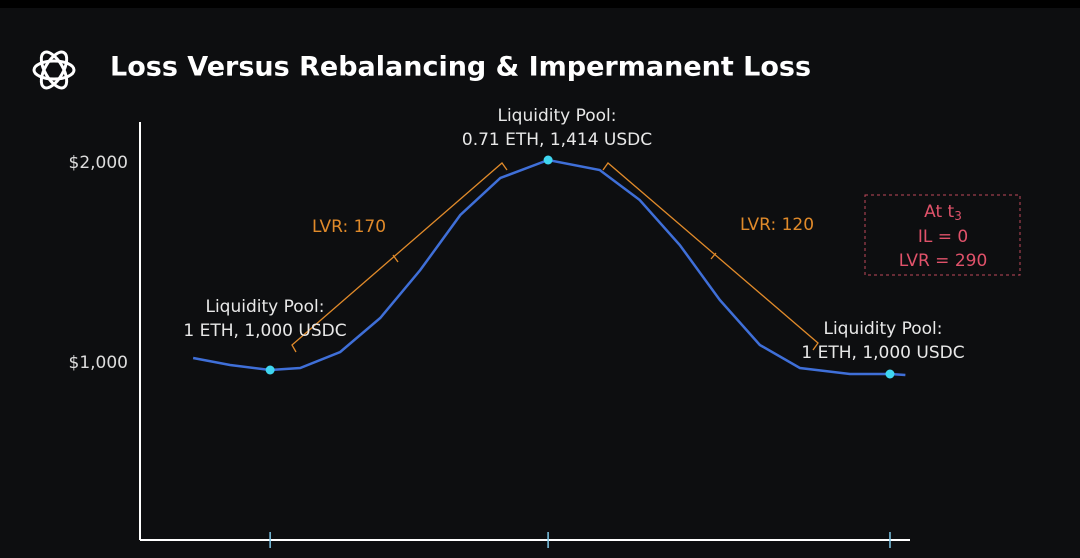 The width and height of the screenshot is (1080, 558). I want to click on lvr-label: LVR: 120, so click(777, 225).